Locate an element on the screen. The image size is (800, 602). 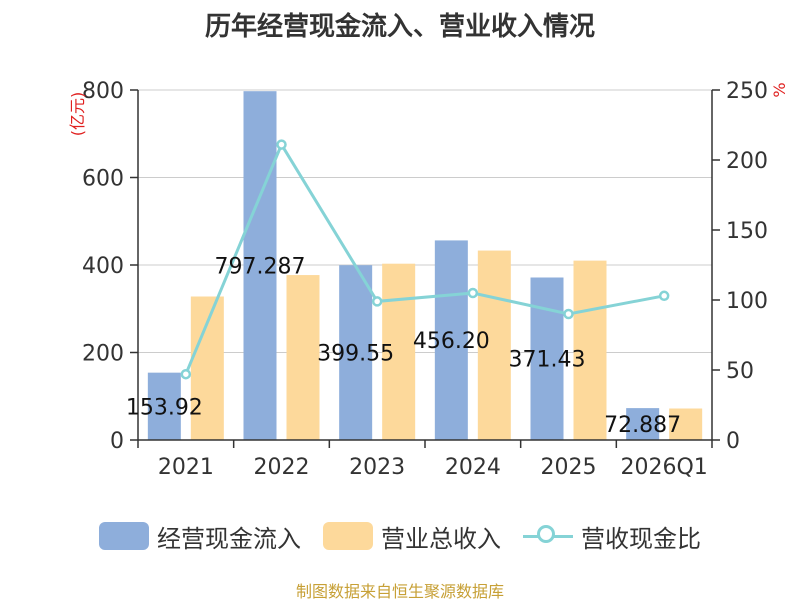
bar-value-label: 797.287 is located at coordinates (260, 267).